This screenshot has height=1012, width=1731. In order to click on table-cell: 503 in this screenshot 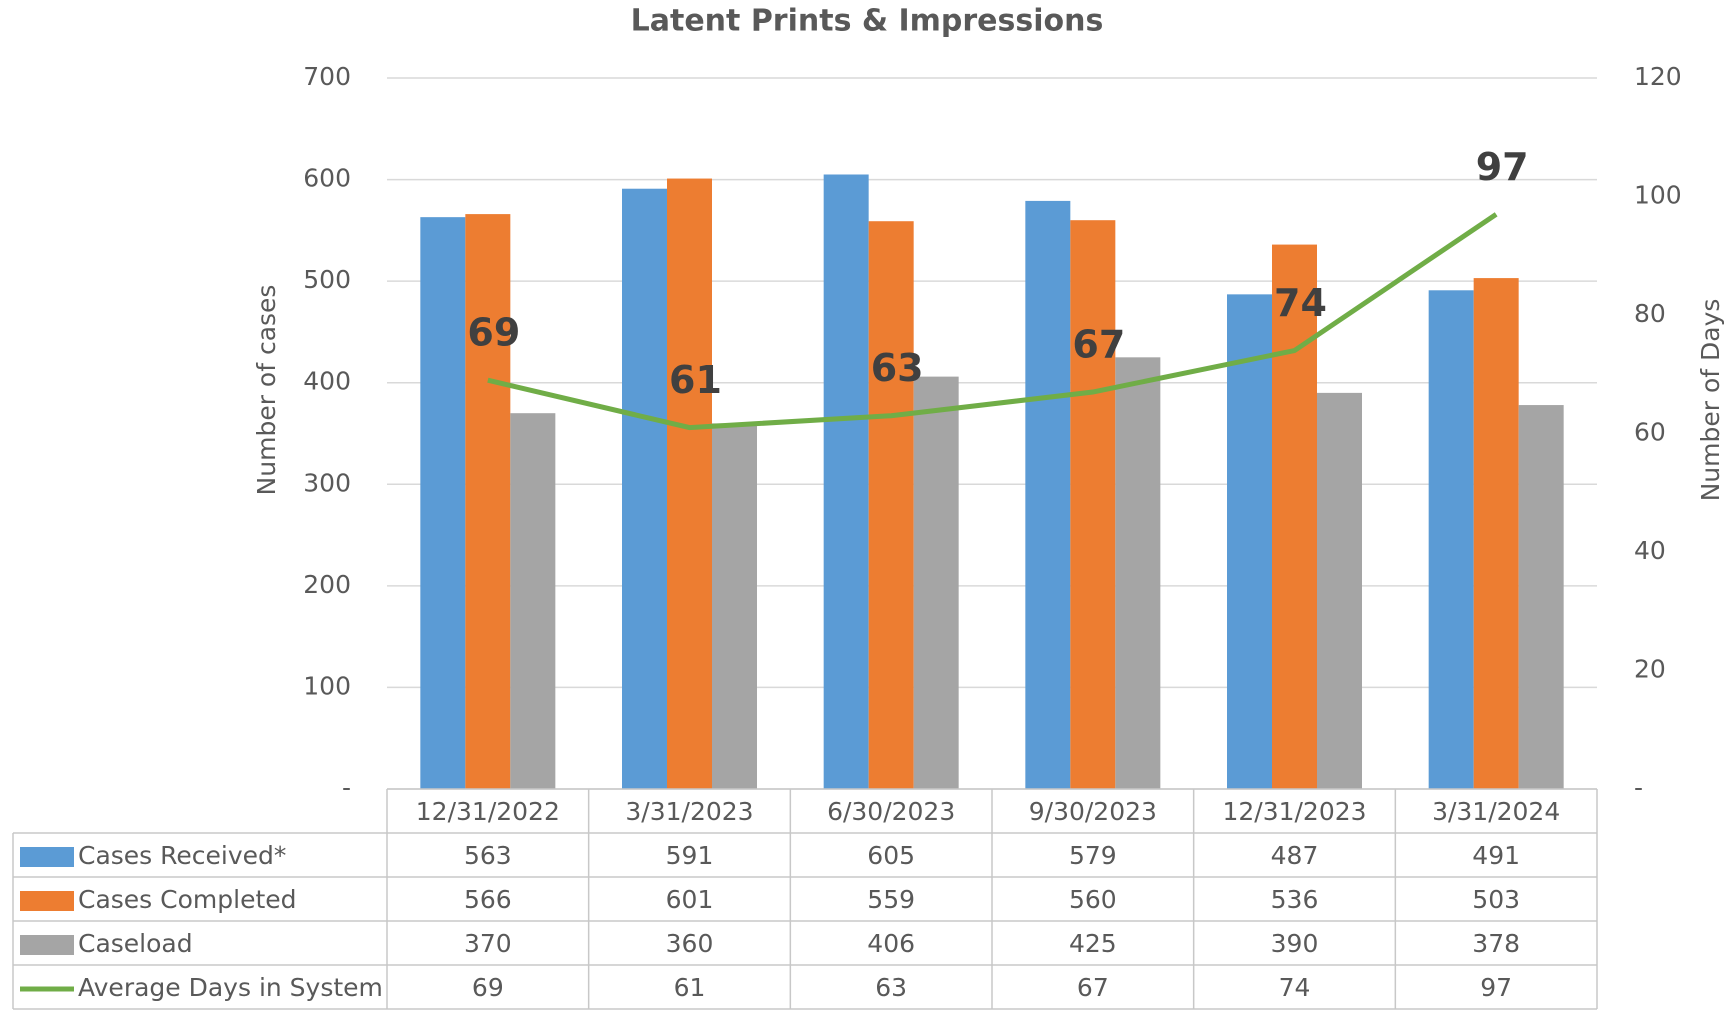, I will do `click(1496, 899)`.